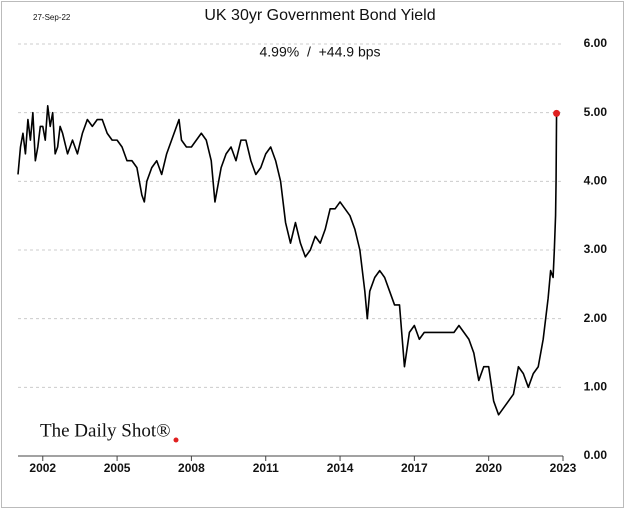 The image size is (625, 509). What do you see at coordinates (414, 468) in the screenshot?
I see `x-tick-label: 2017` at bounding box center [414, 468].